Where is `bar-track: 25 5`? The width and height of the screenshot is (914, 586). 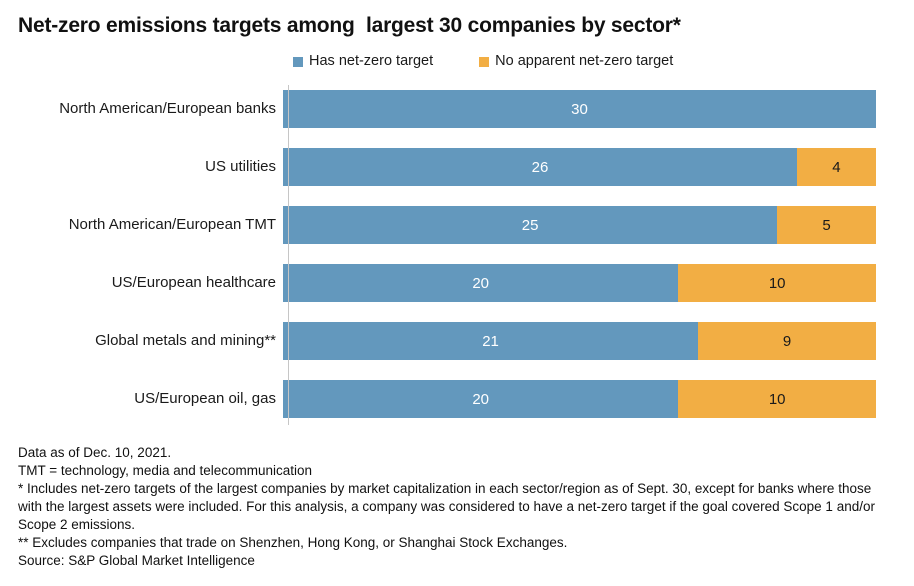
bar-track: 25 5 is located at coordinates (579, 225).